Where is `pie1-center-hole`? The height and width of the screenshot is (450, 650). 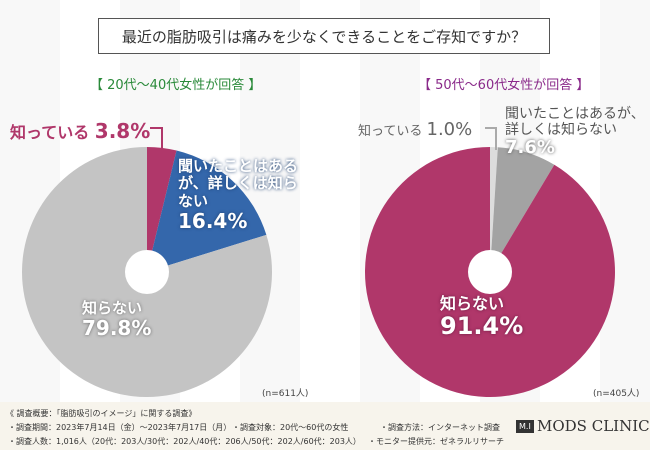 pie1-center-hole is located at coordinates (490, 272).